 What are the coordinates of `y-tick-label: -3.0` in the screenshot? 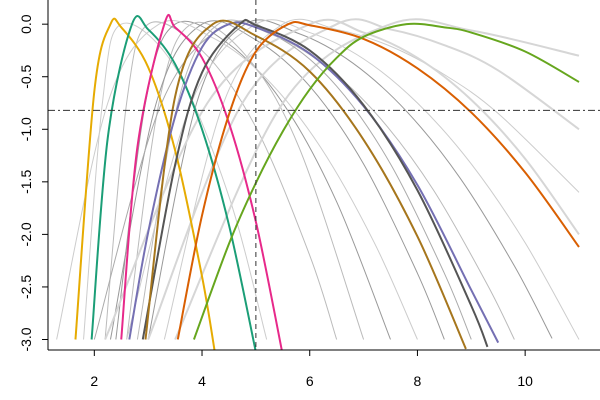 It's located at (26, 339).